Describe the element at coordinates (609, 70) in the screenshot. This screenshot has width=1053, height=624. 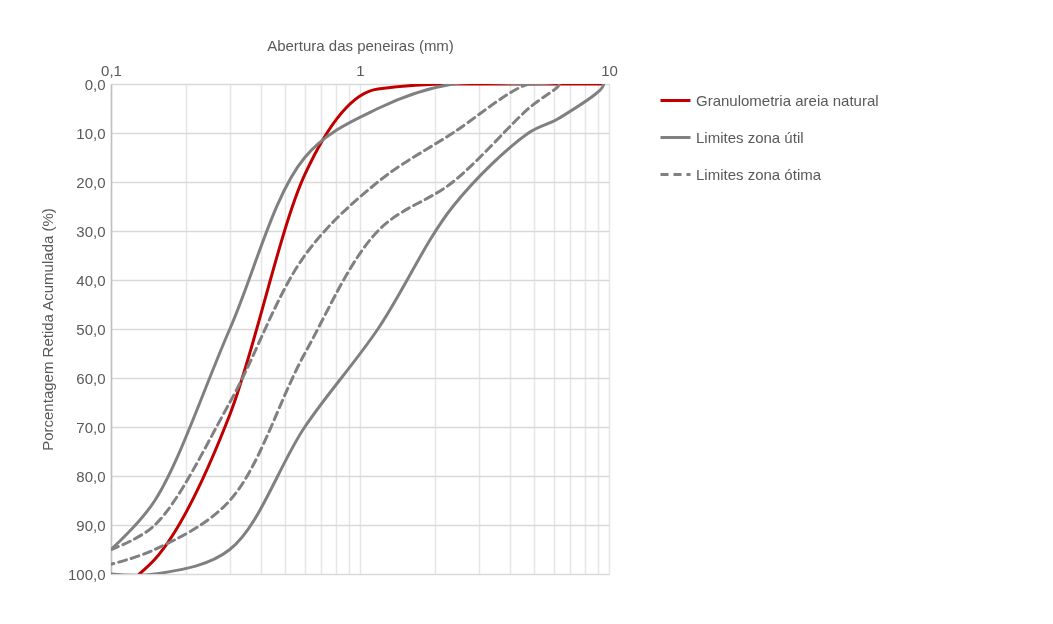
I see `x-tick-label: 10` at that location.